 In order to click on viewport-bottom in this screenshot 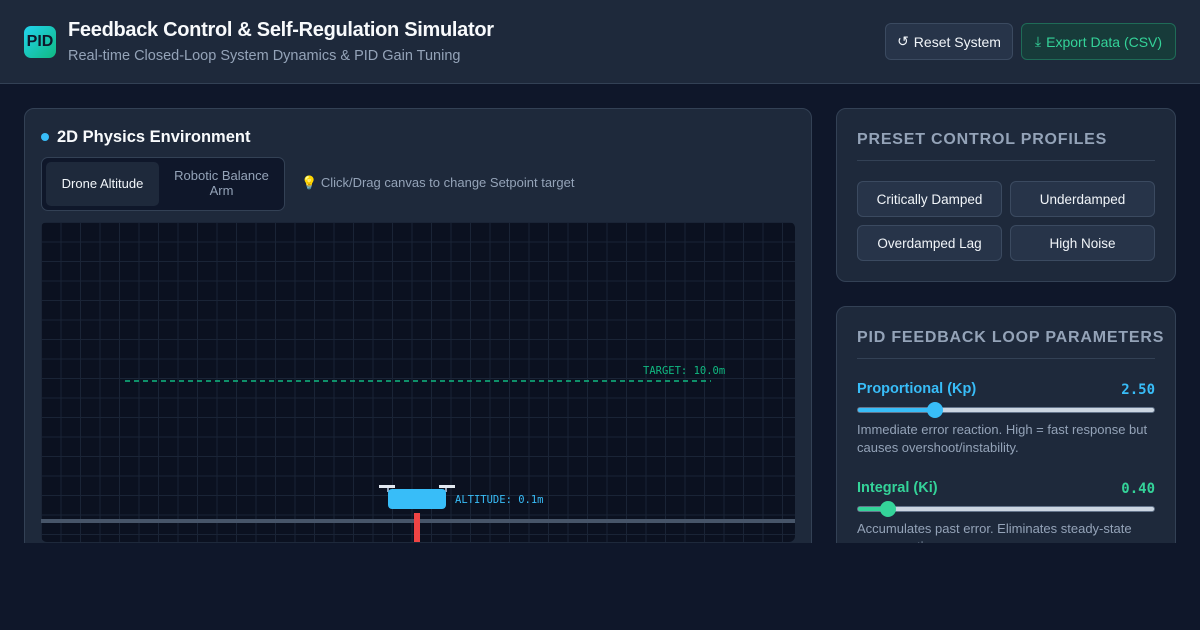, I will do `click(600, 586)`.